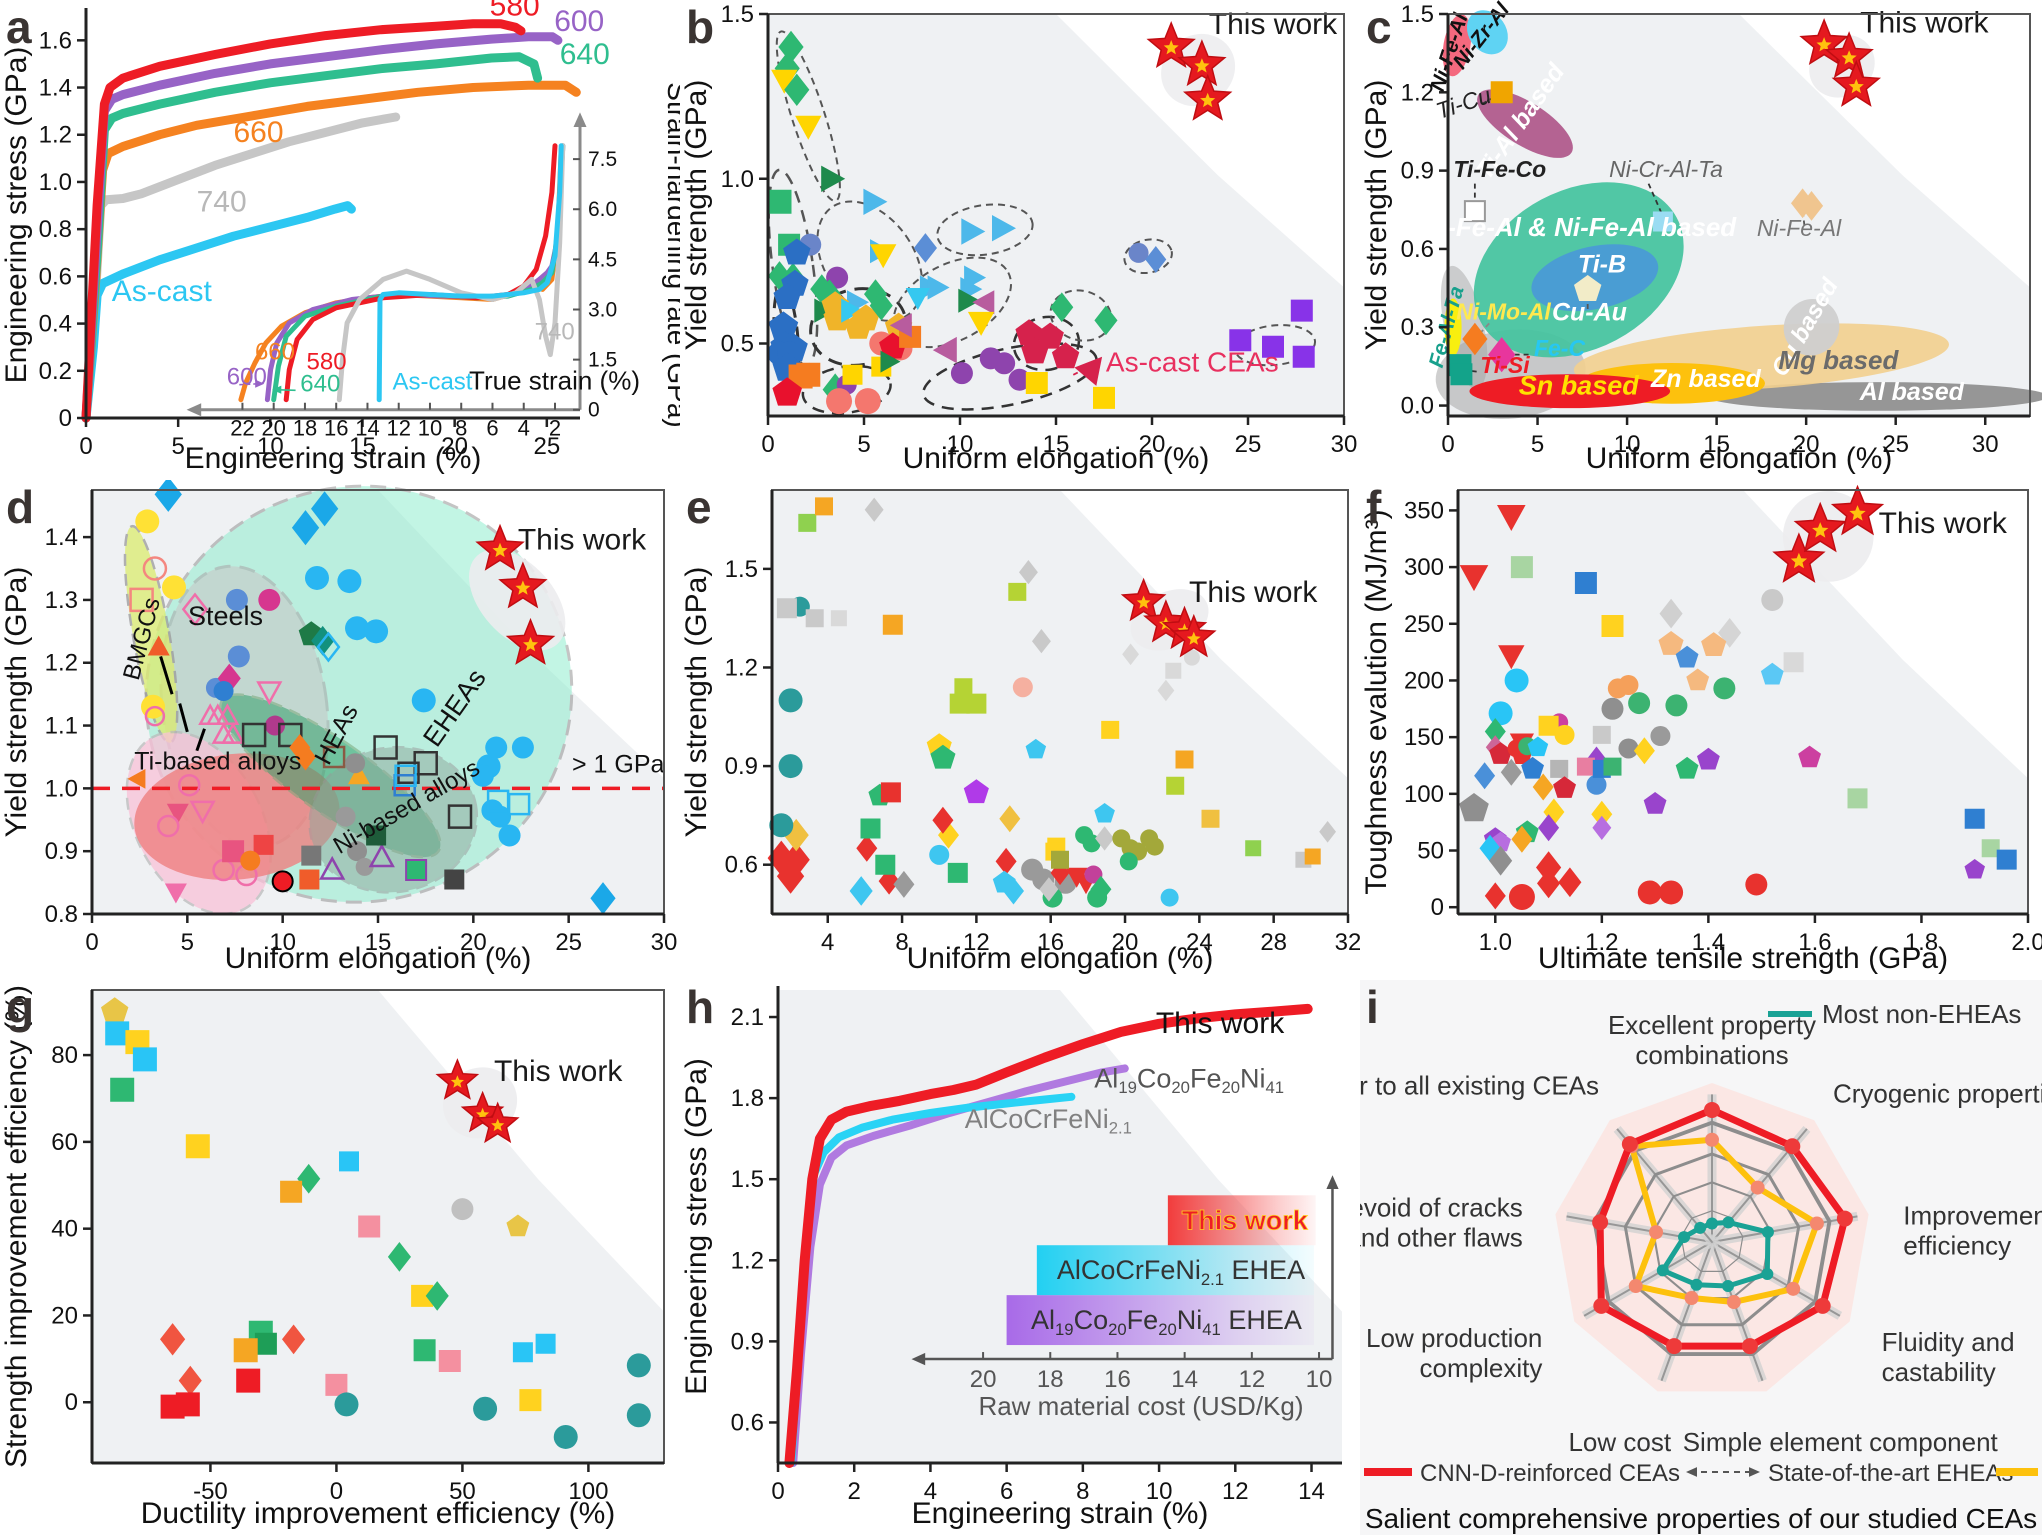  What do you see at coordinates (1417, 327) in the screenshot?
I see `svg-text: 0.3` at bounding box center [1417, 327].